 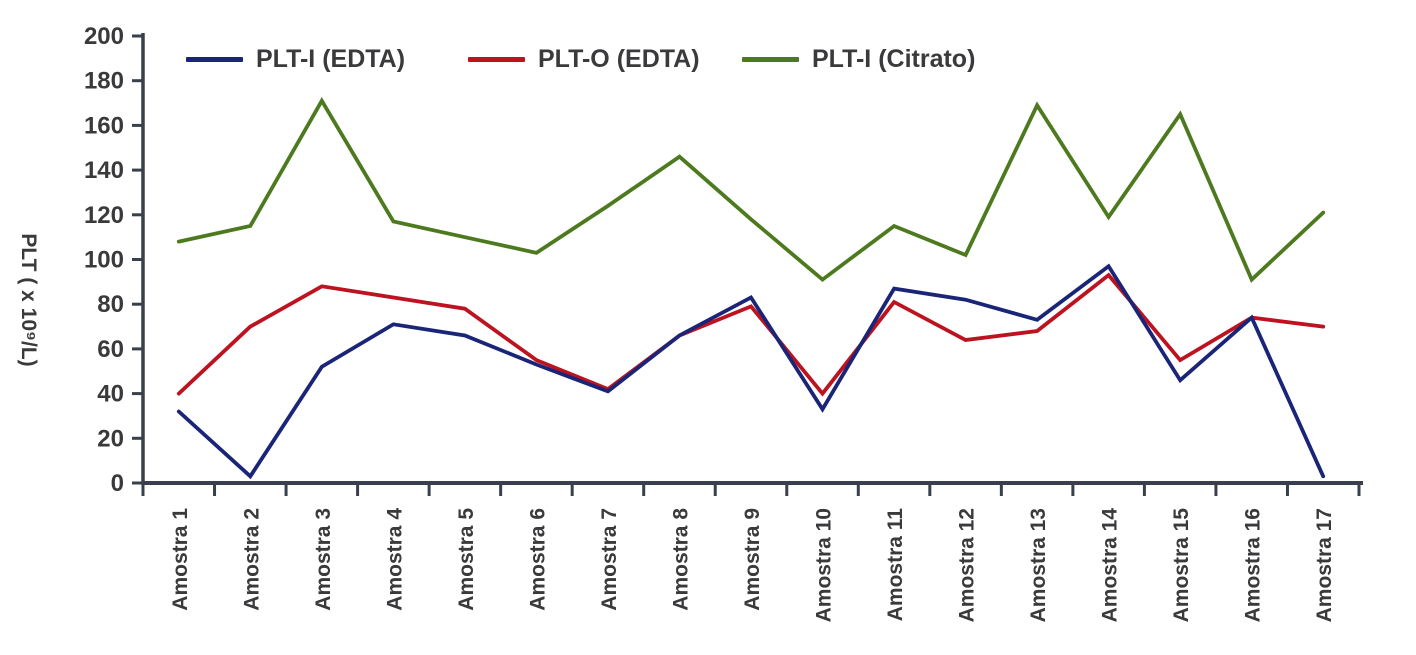 I want to click on x-category-label: Amostra 13, so click(x=1038, y=565).